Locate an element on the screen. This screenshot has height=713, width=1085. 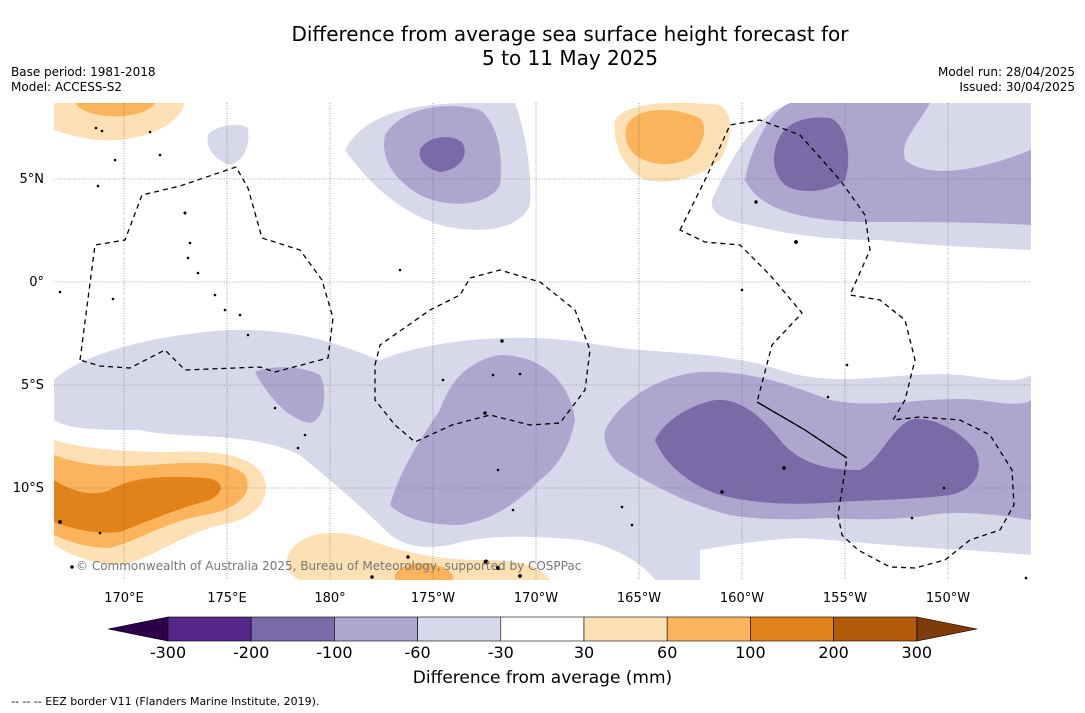
lon-tick-label: 155°W is located at coordinates (845, 598).